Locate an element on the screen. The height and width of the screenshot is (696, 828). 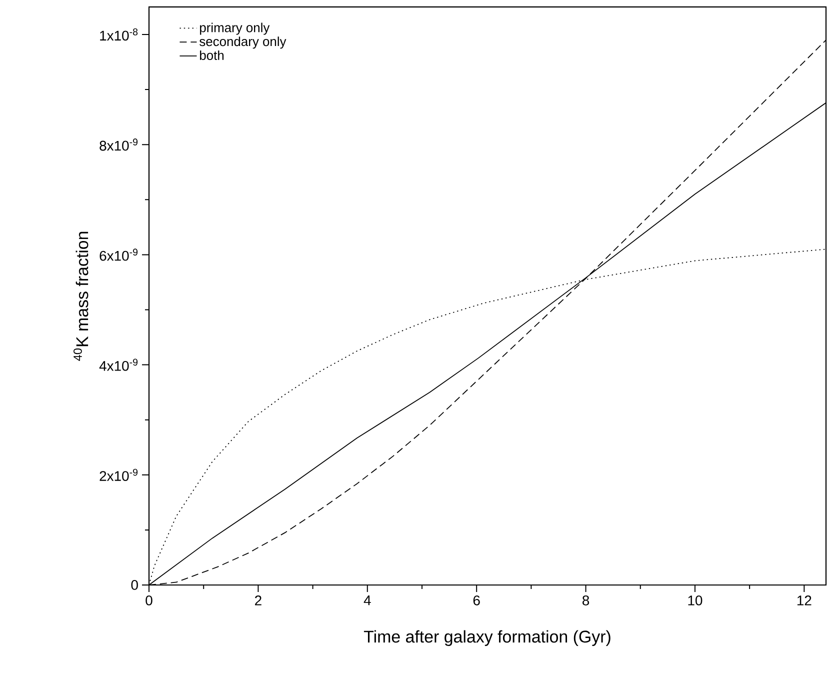
legend-label: secondary only is located at coordinates (243, 42).